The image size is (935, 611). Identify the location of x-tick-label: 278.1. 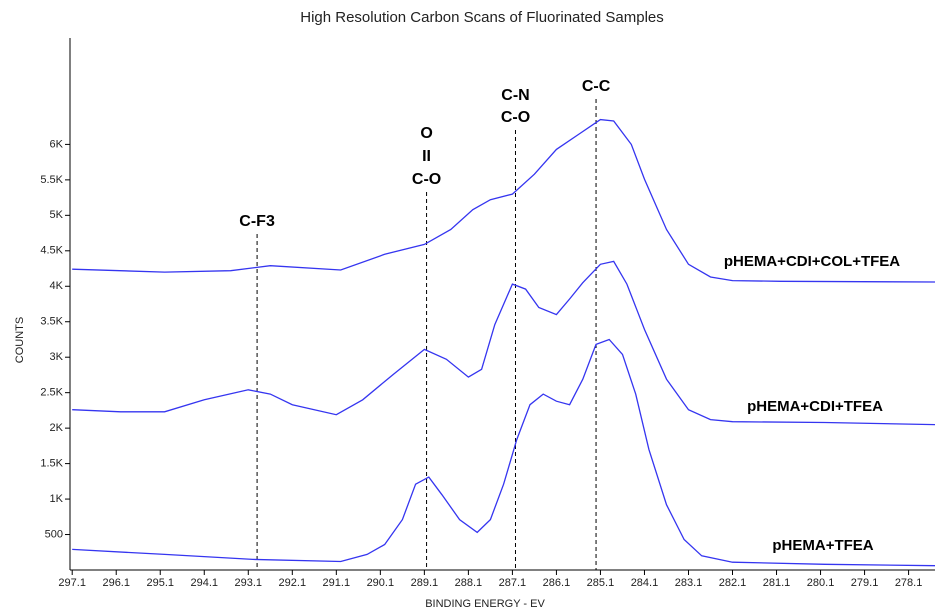
(909, 583).